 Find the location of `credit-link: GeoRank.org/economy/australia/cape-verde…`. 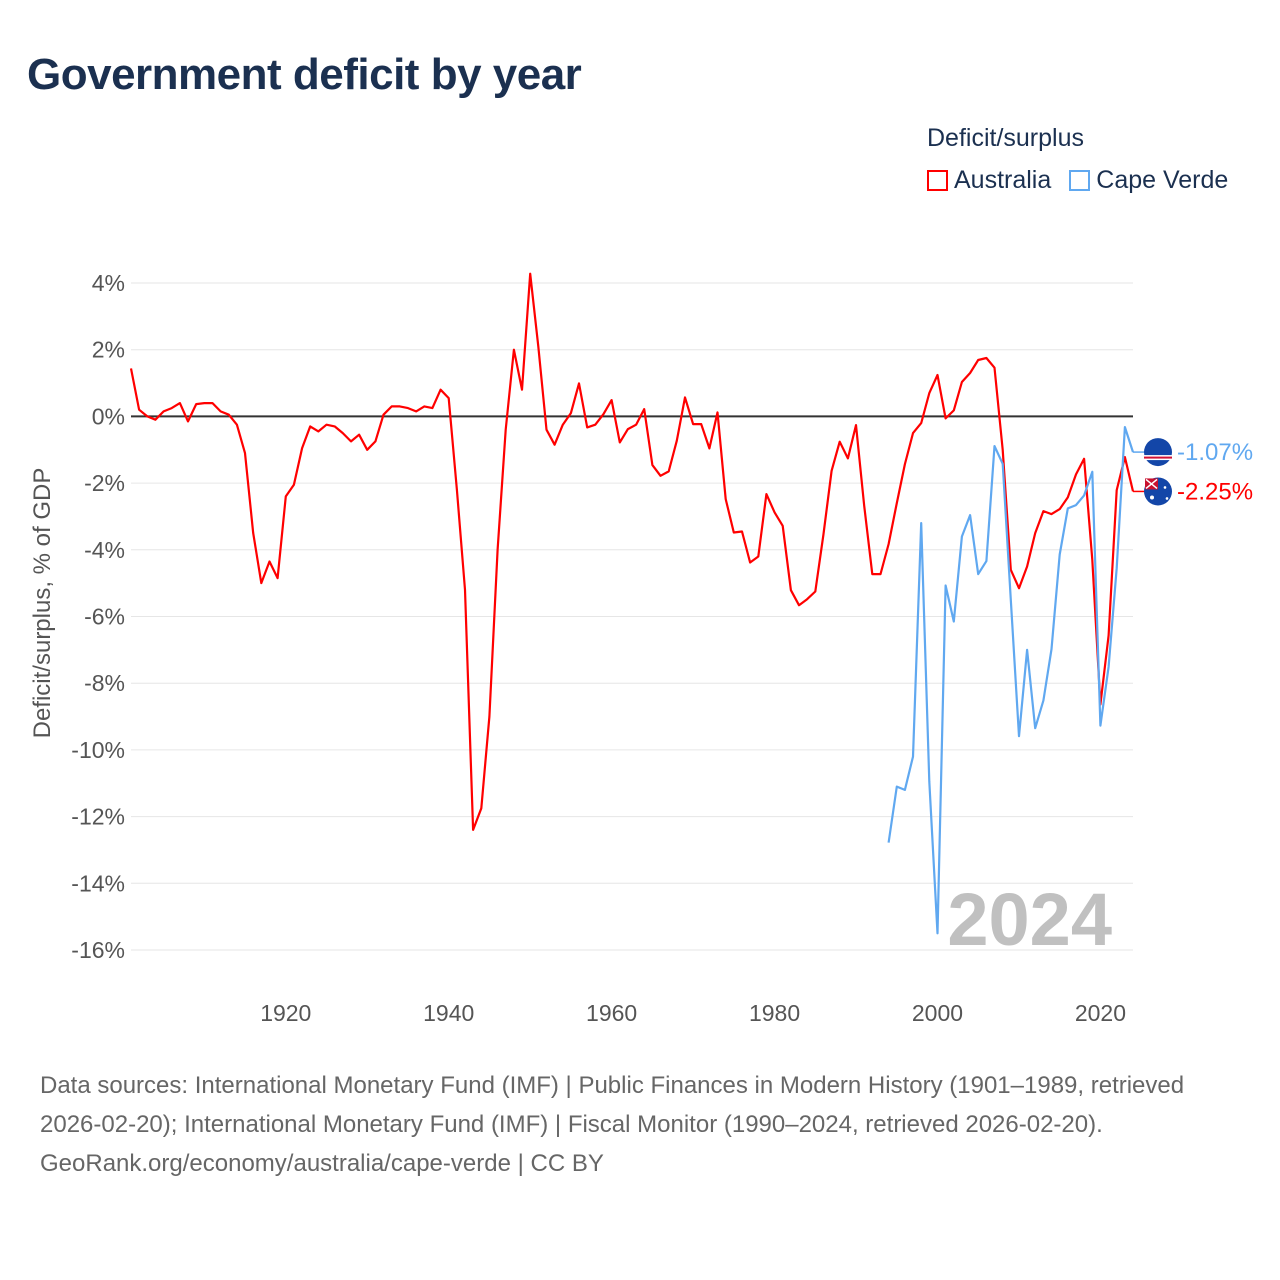

credit-link: GeoRank.org/economy/australia/cape-verde… is located at coordinates (322, 1163).